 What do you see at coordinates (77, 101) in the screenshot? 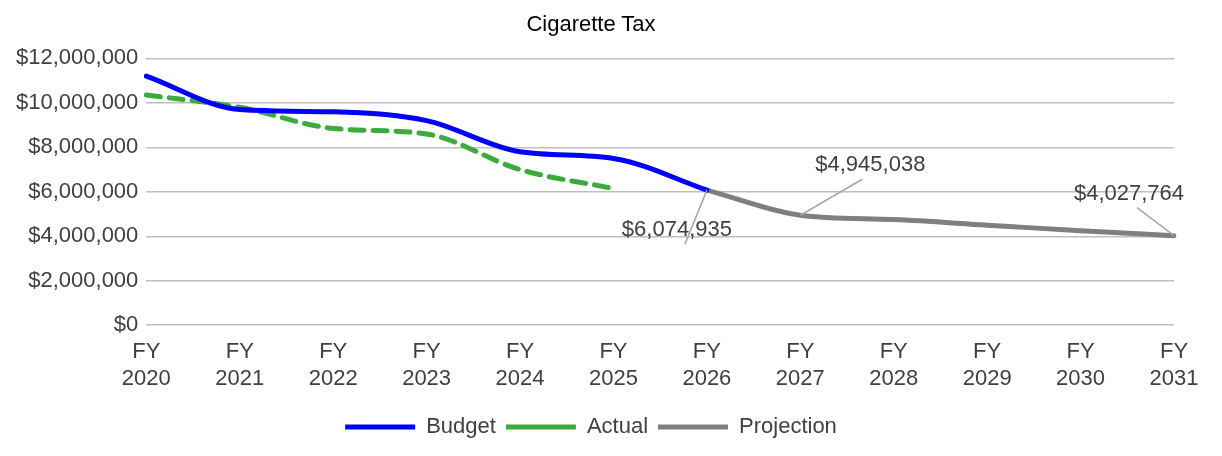
I see `y-tick-label: $10,000,000` at bounding box center [77, 101].